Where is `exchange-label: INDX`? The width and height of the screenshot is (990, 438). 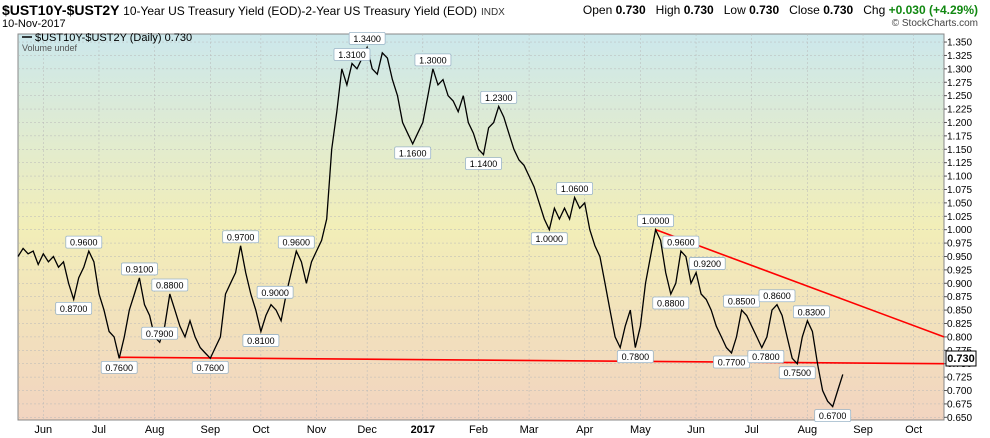 exchange-label: INDX is located at coordinates (492, 12).